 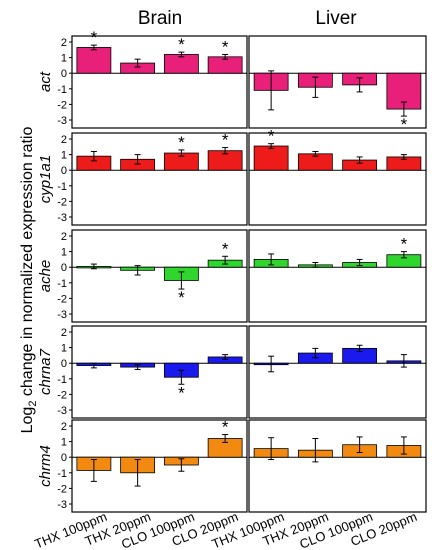 What do you see at coordinates (337, 82) in the screenshot?
I see `panel-frame-act-liver` at bounding box center [337, 82].